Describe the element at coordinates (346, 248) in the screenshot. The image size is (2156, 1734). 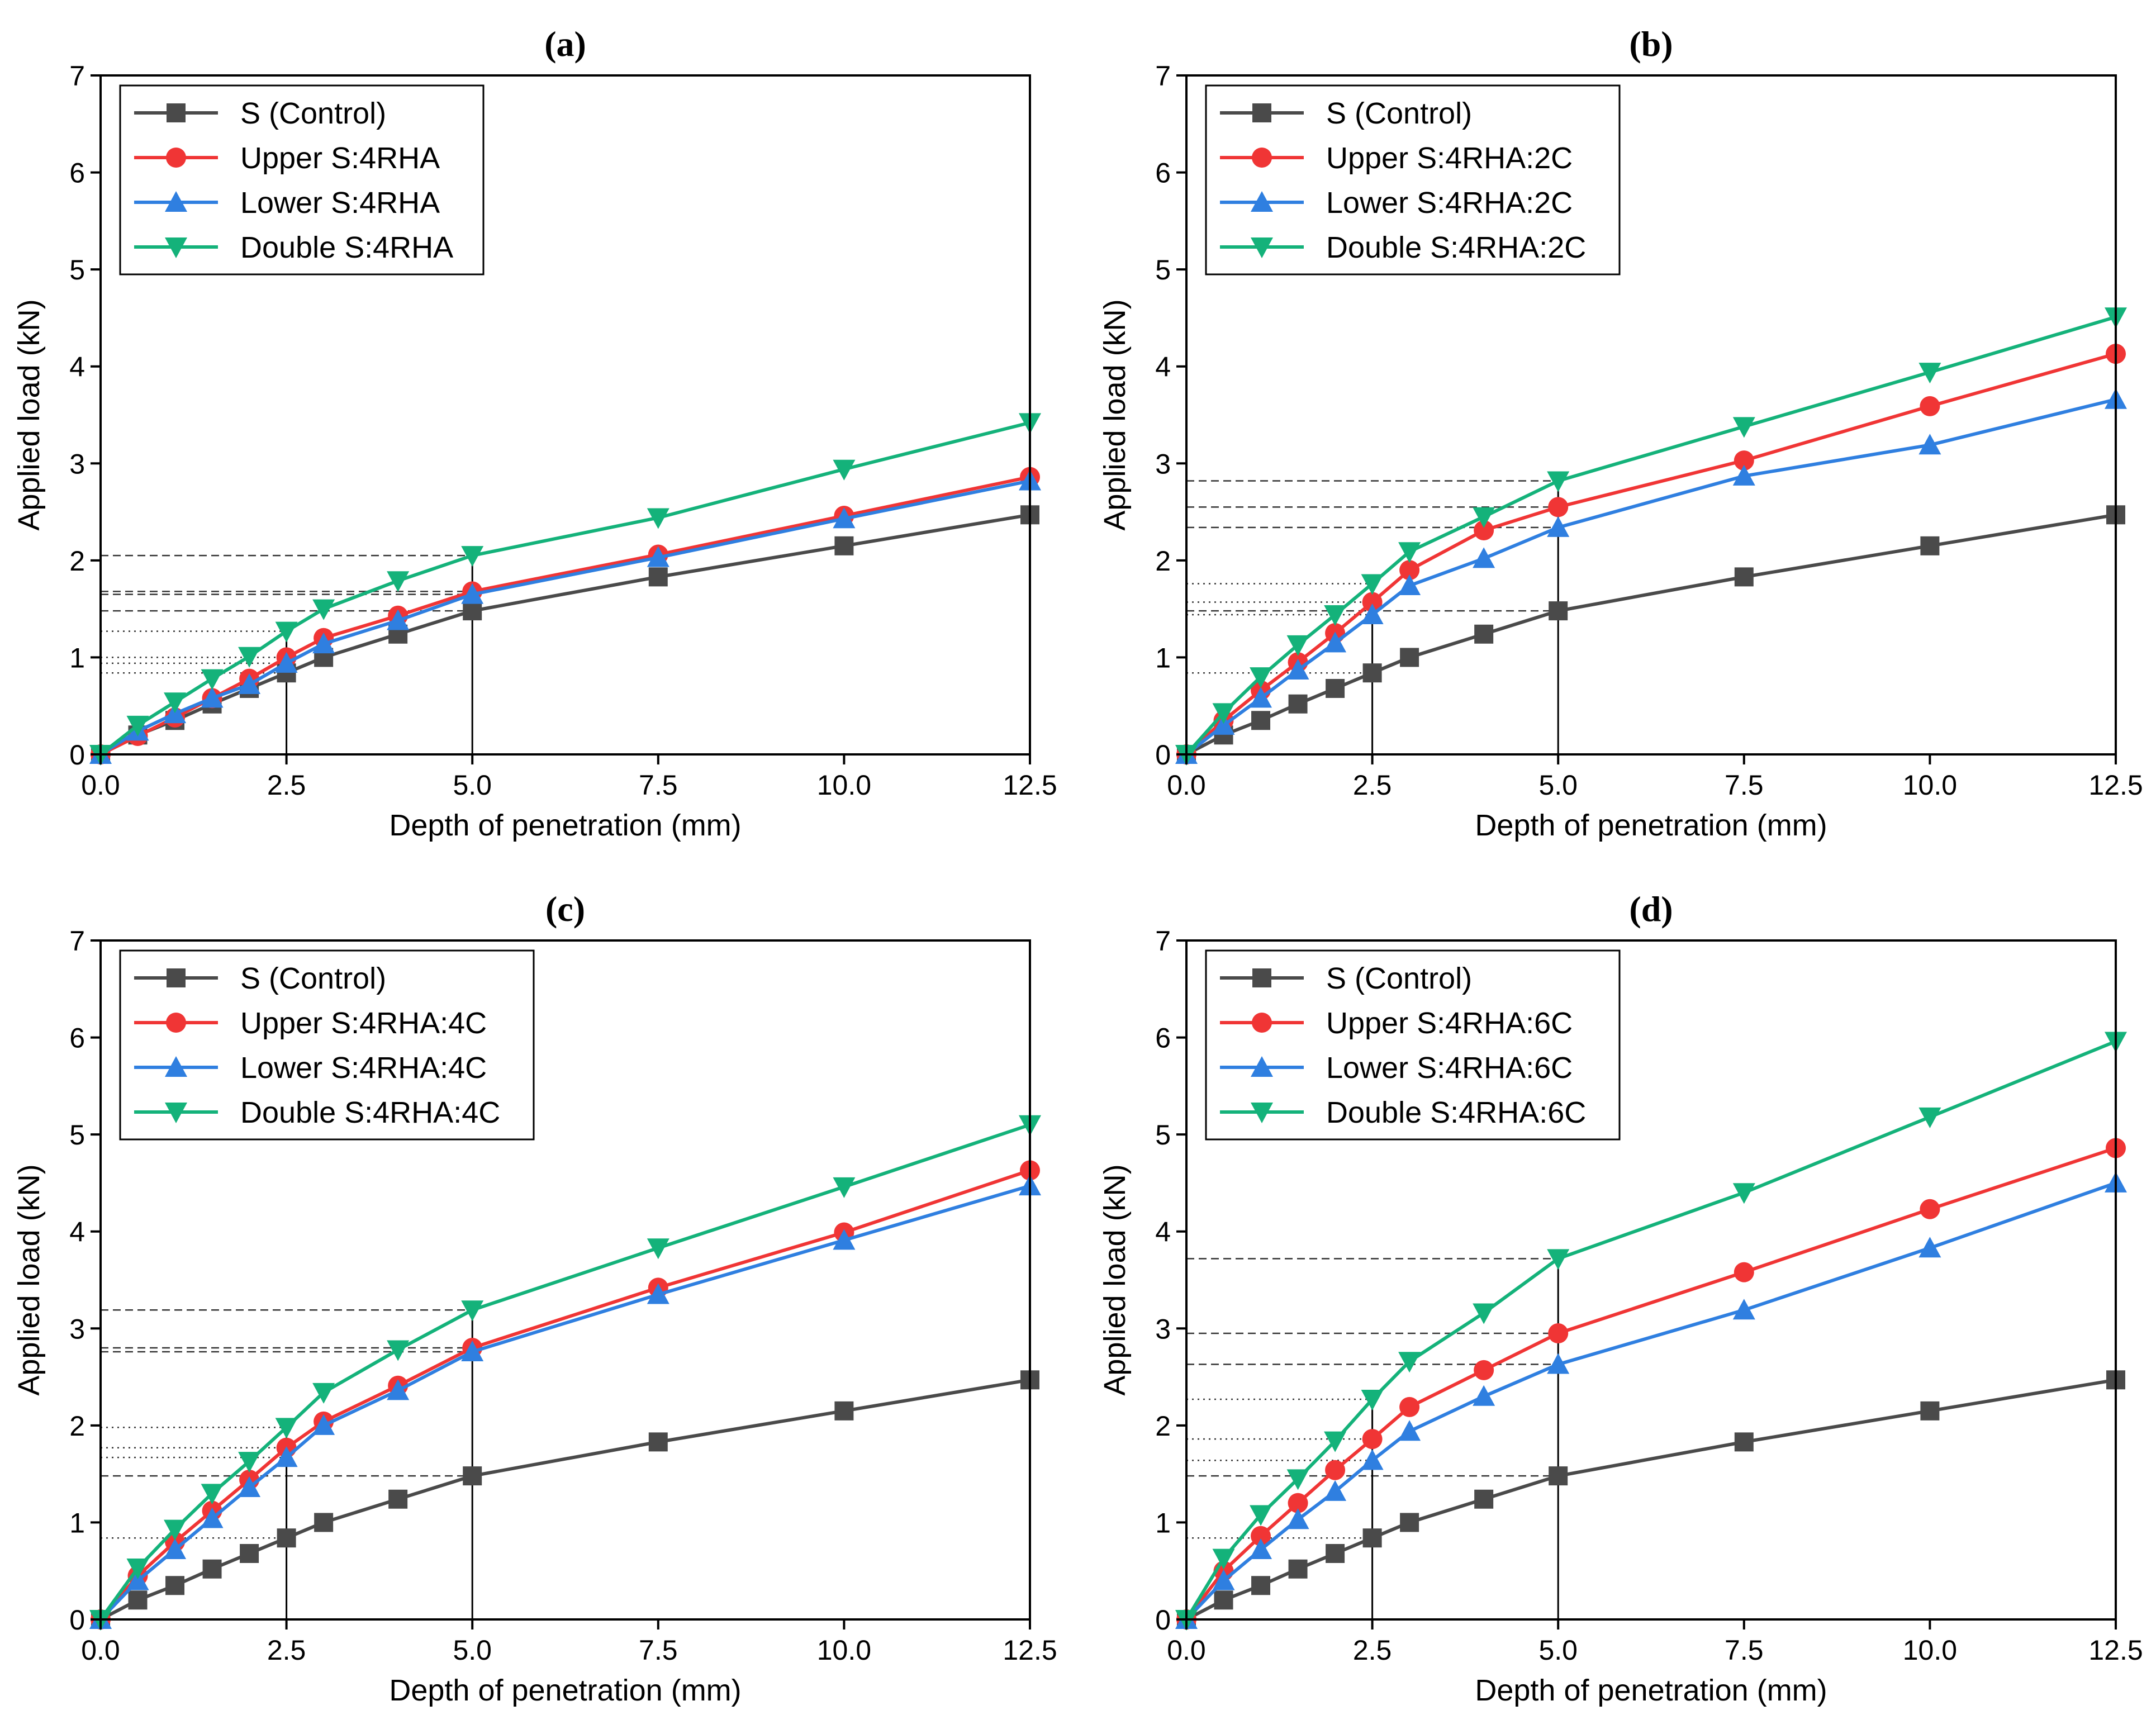
I see `legend-label-double: Double S:4RHA` at that location.